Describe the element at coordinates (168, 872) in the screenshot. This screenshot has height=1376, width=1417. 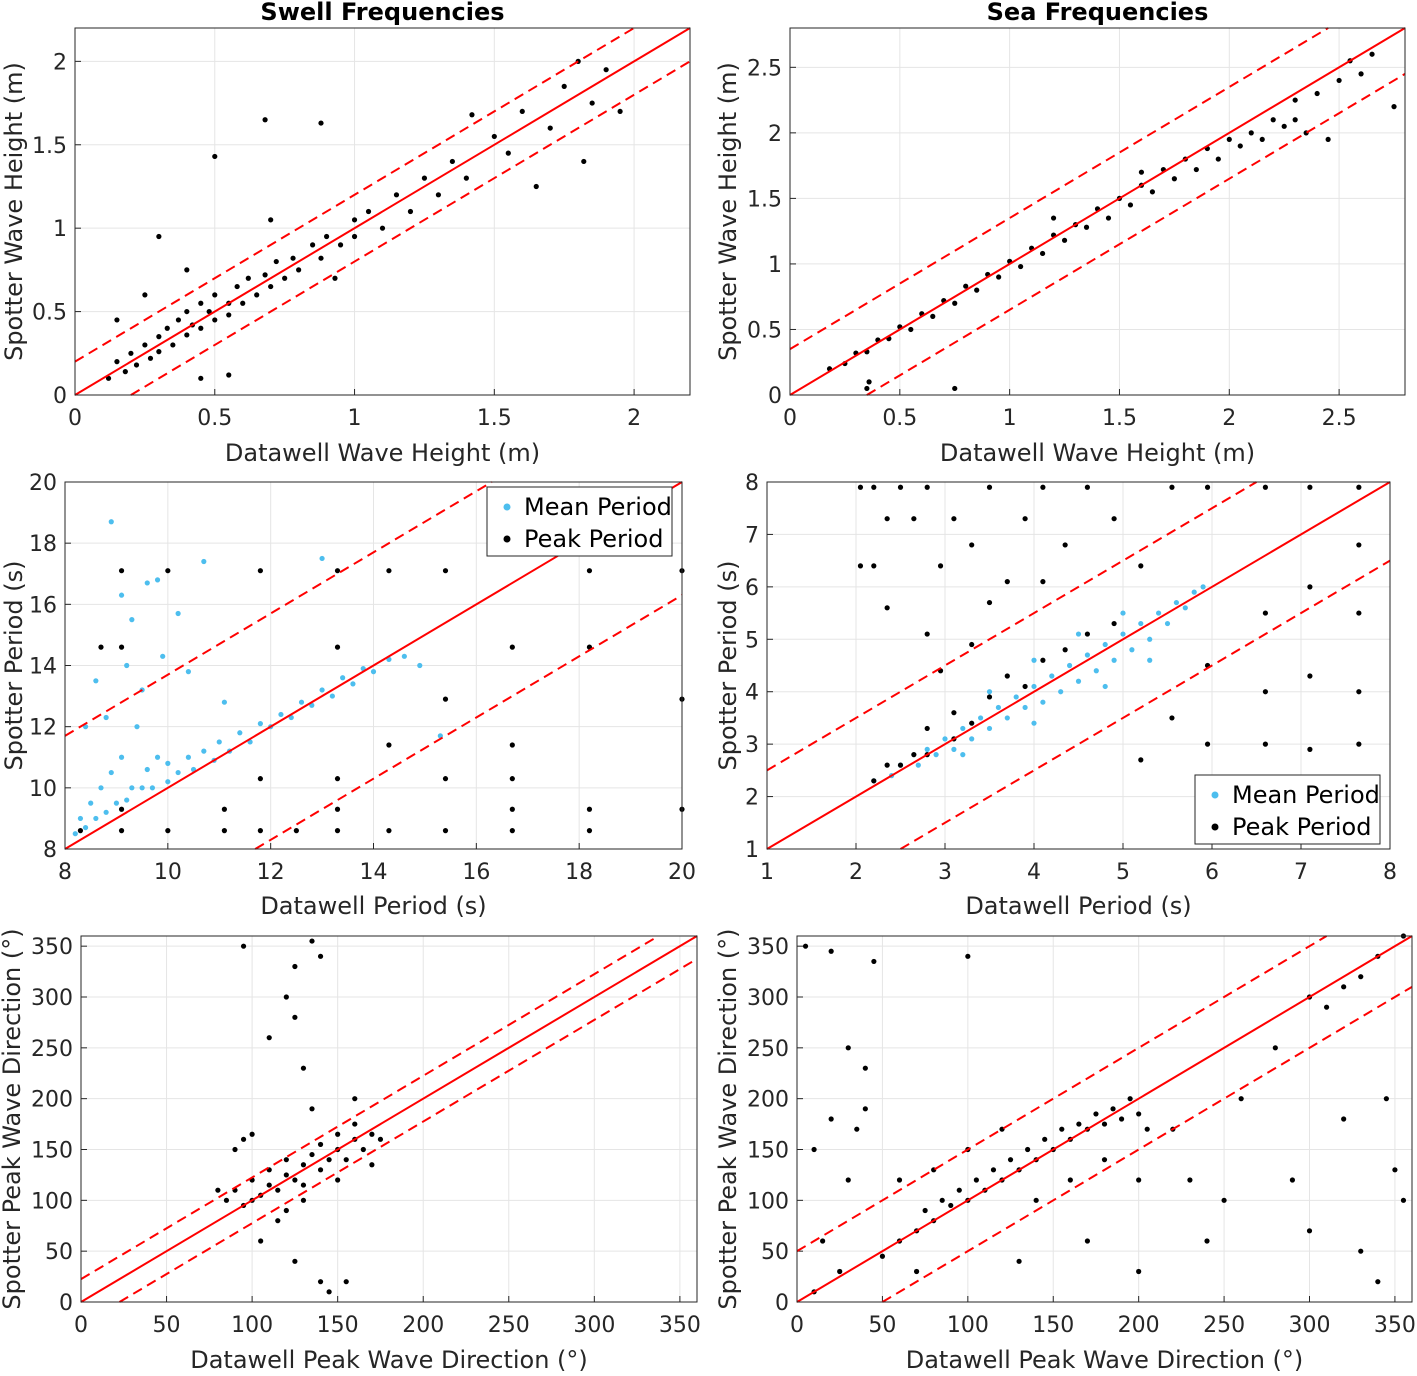
I see `x-tick-label: 10` at that location.